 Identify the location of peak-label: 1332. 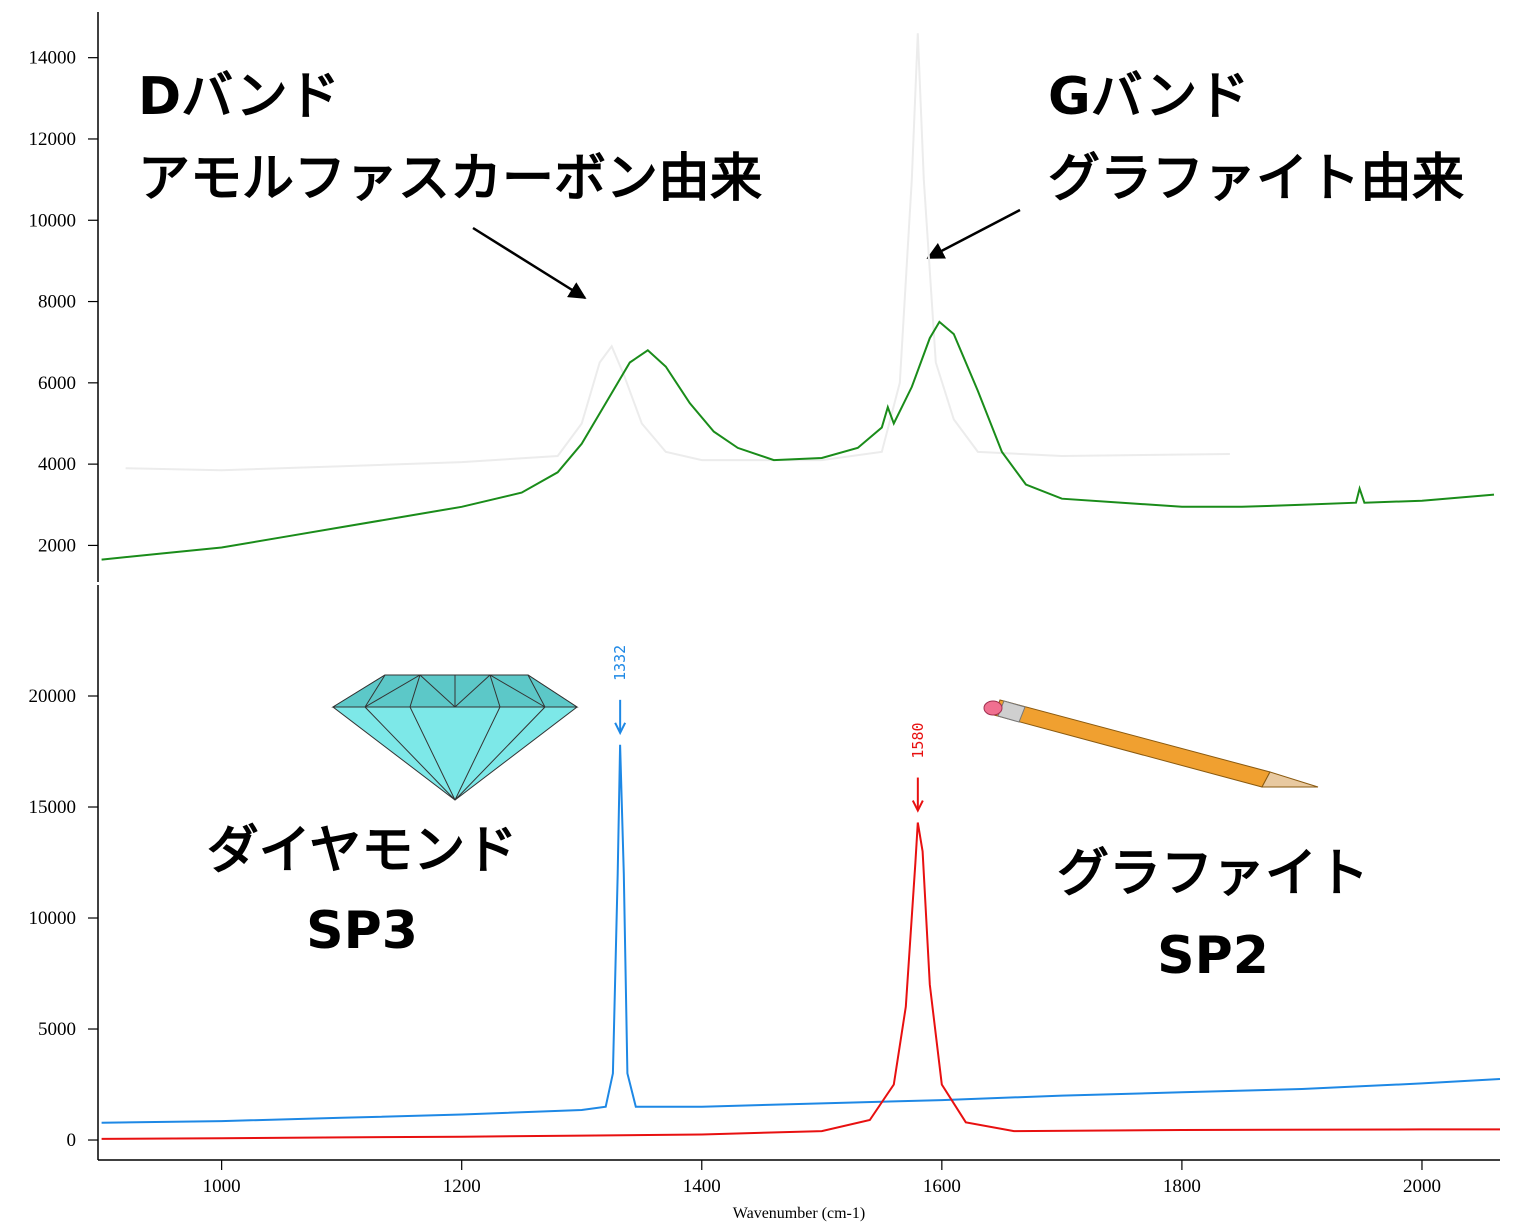
(620, 663).